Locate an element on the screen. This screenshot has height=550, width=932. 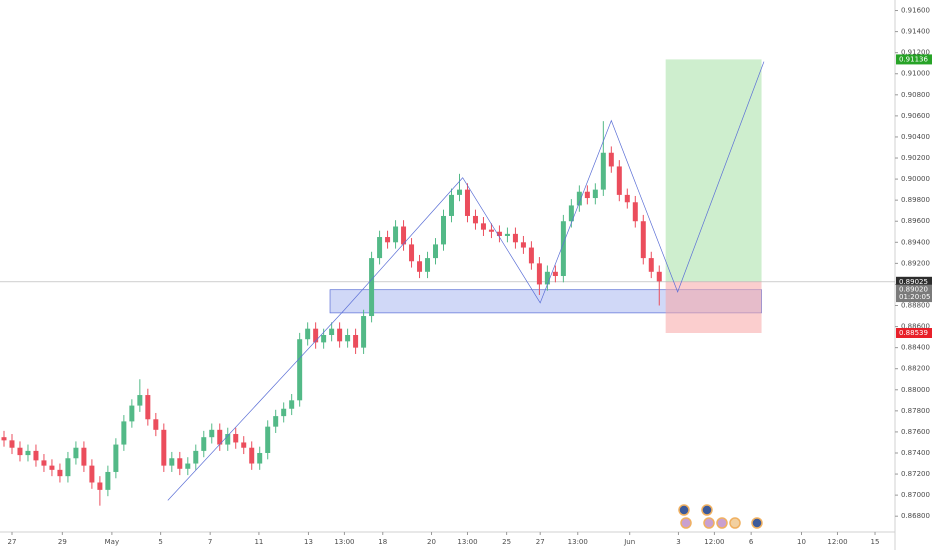
x-tick-label: 10 is located at coordinates (801, 542).